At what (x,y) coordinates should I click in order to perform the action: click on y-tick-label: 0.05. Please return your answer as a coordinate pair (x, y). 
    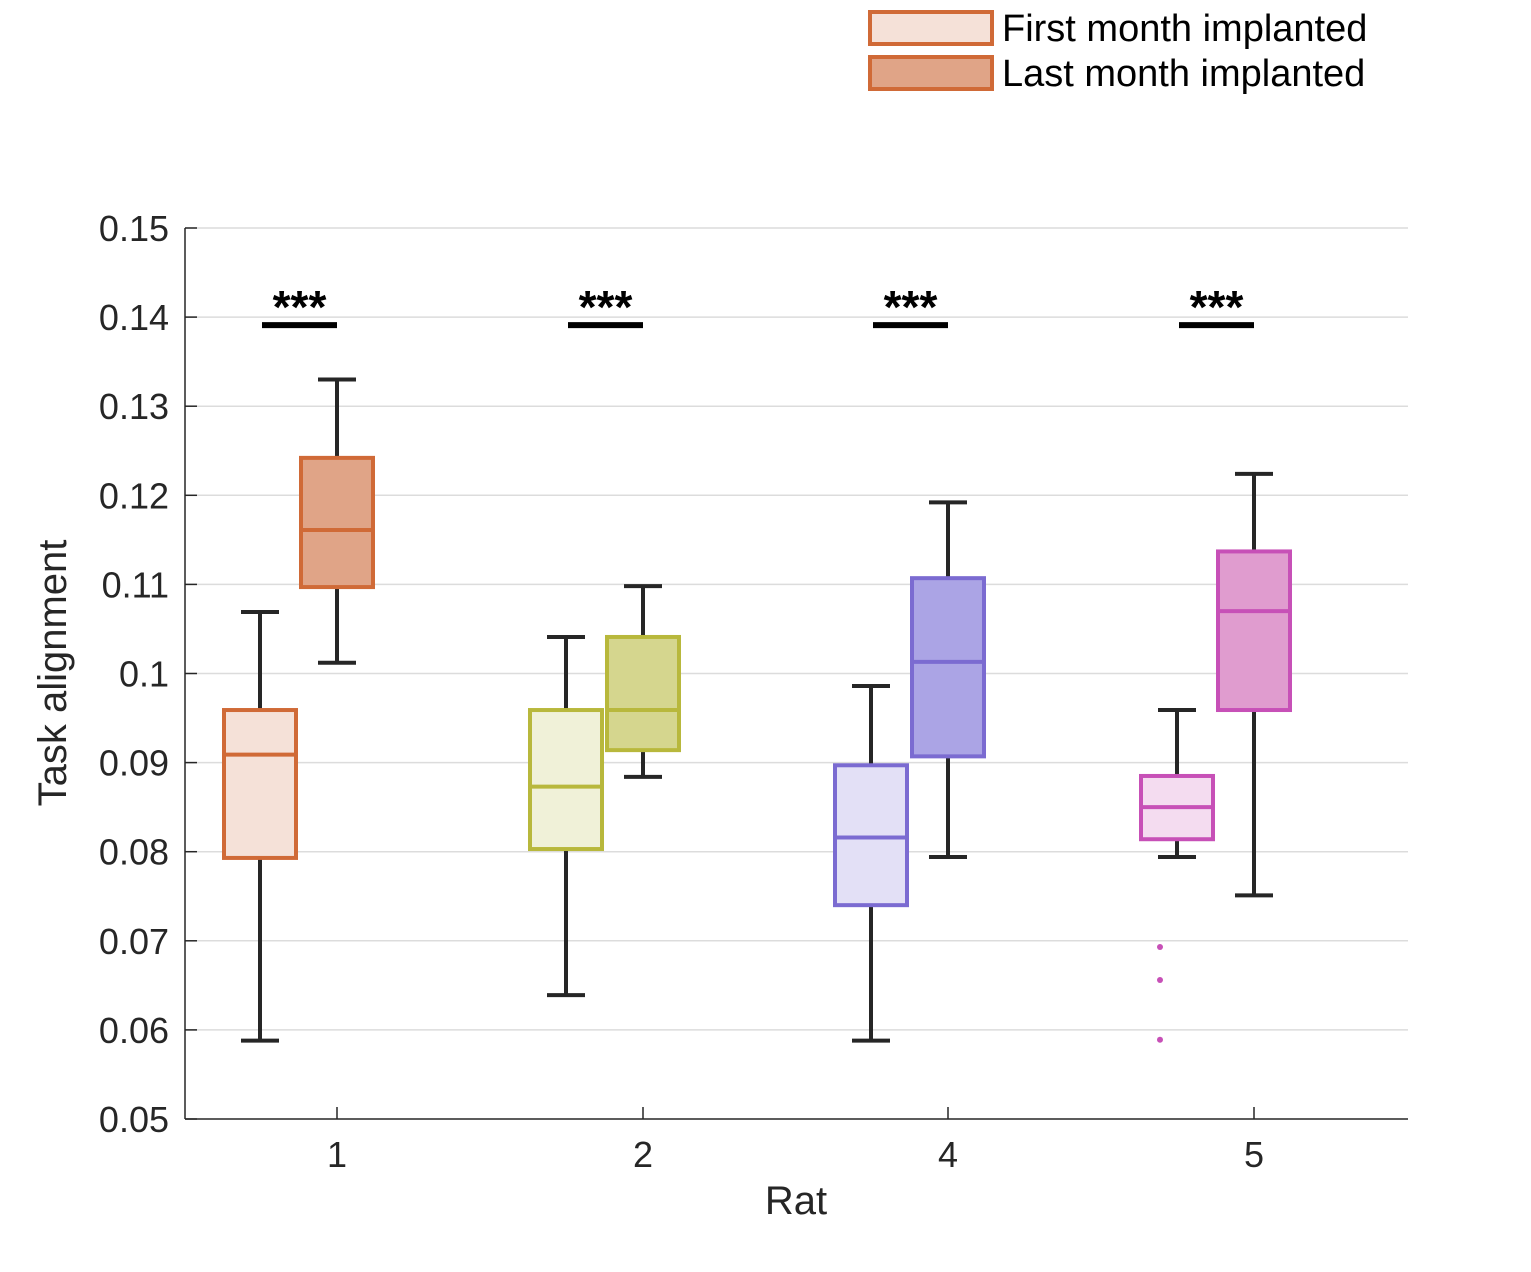
    Looking at the image, I should click on (134, 1119).